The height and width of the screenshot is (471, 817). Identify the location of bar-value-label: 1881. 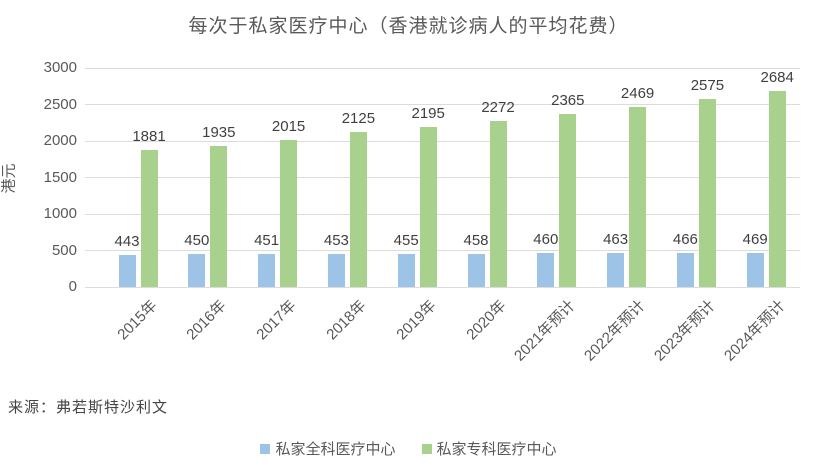
(149, 136).